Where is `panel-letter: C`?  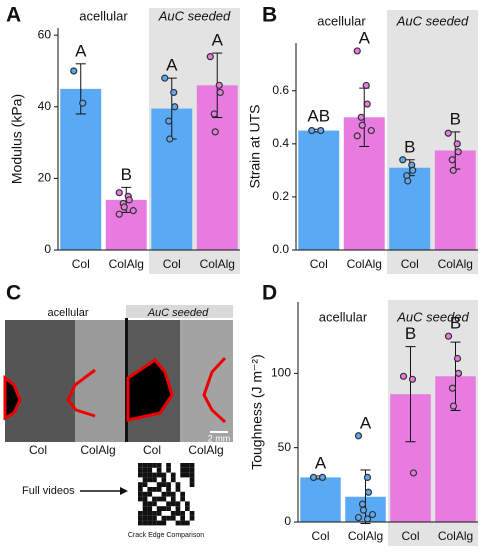
panel-letter: C is located at coordinates (13, 293).